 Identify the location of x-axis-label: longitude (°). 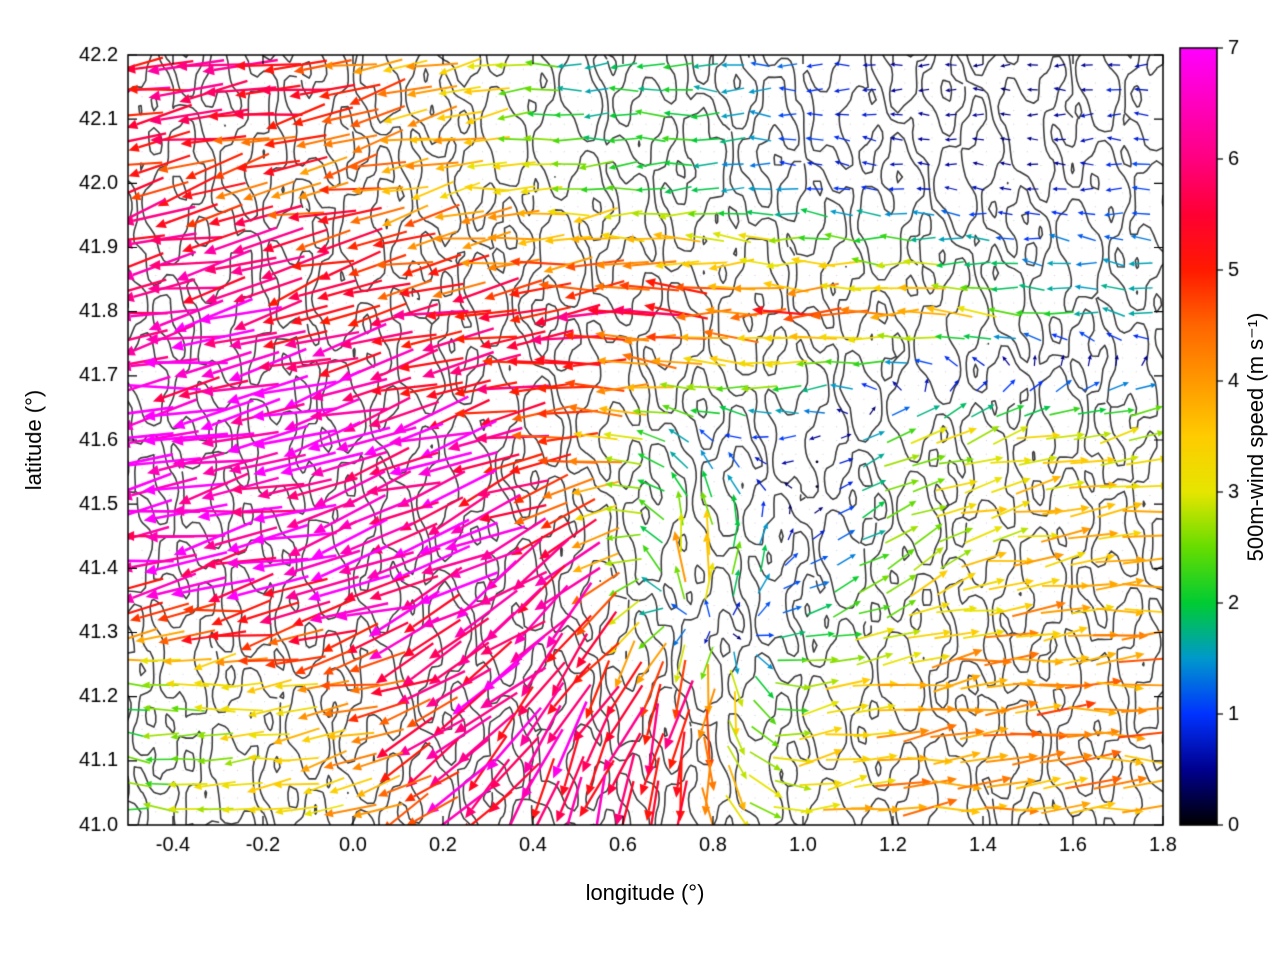
(645, 892).